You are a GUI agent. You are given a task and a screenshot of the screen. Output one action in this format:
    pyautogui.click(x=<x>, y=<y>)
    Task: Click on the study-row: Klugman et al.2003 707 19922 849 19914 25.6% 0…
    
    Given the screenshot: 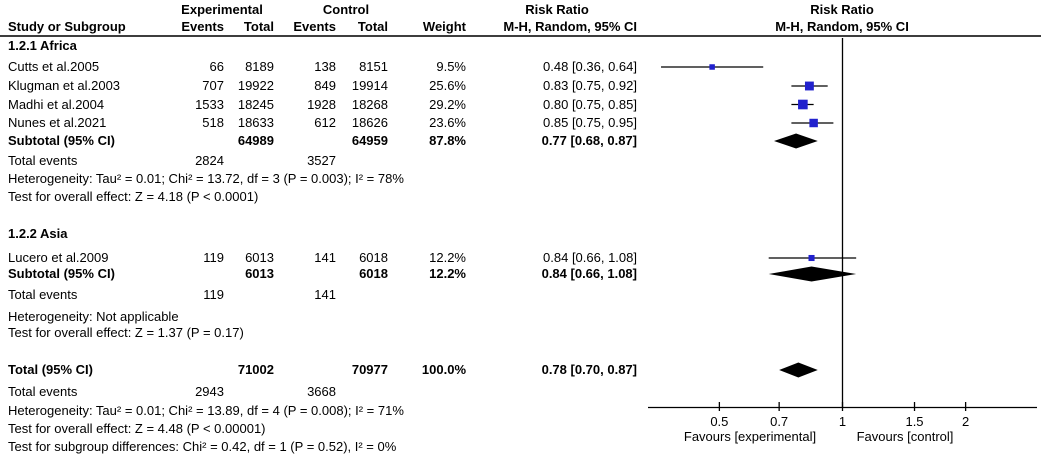 What is the action you would take?
    pyautogui.click(x=526, y=86)
    